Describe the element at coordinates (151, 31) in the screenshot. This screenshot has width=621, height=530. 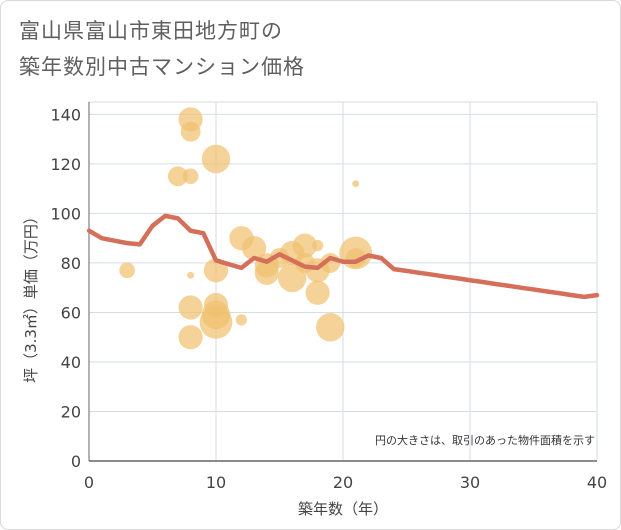
I see `title-line-1: 富山県富山市東田地方町の` at that location.